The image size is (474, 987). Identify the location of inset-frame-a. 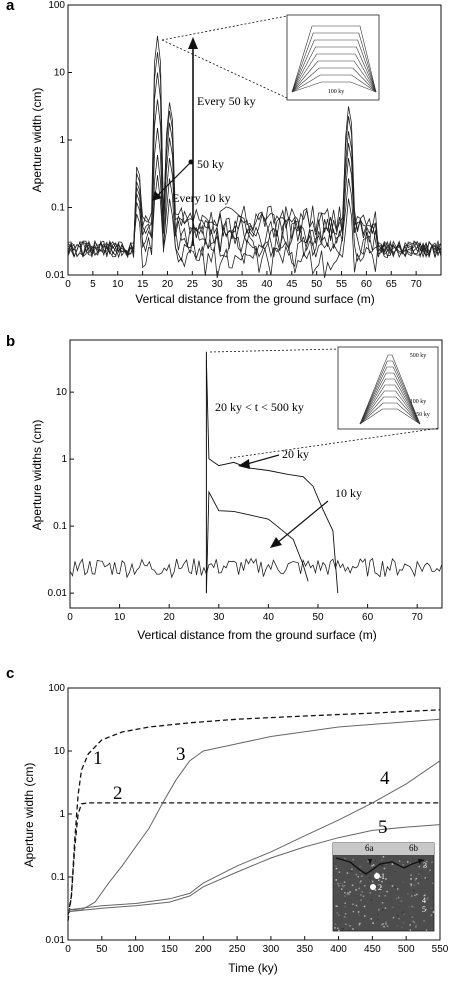
(333, 57).